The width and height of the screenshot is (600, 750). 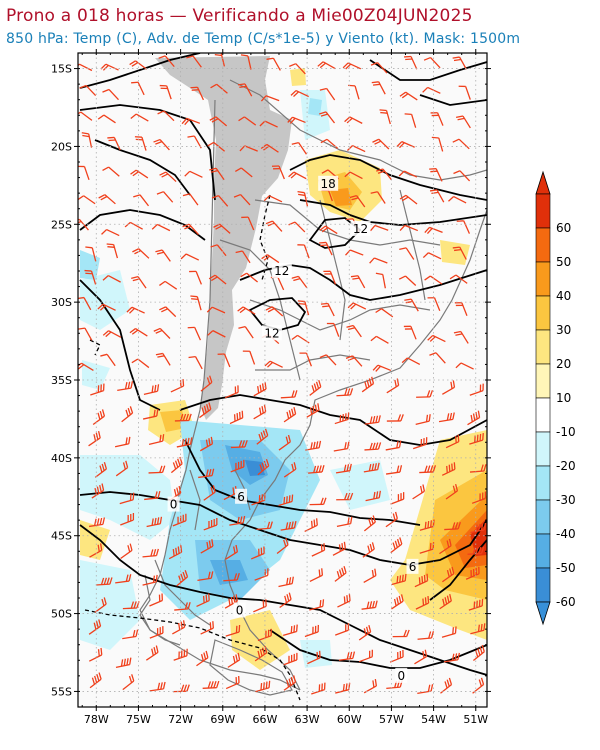 What do you see at coordinates (264, 719) in the screenshot?
I see `lon-label: 66W` at bounding box center [264, 719].